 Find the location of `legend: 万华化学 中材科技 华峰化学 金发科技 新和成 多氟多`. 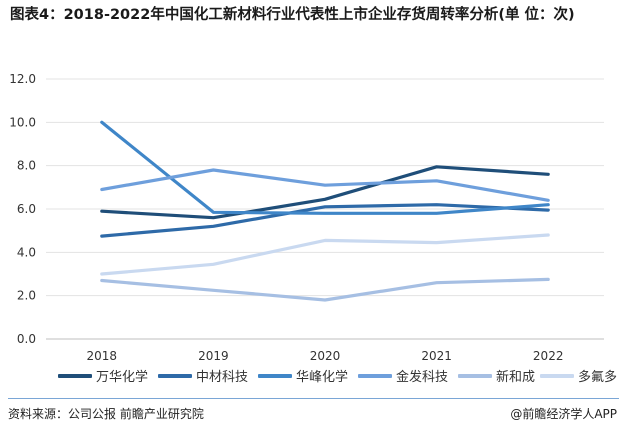

legend: 万华化学 中材科技 华峰化学 金发科技 新和成 多氟多 is located at coordinates (313, 377).